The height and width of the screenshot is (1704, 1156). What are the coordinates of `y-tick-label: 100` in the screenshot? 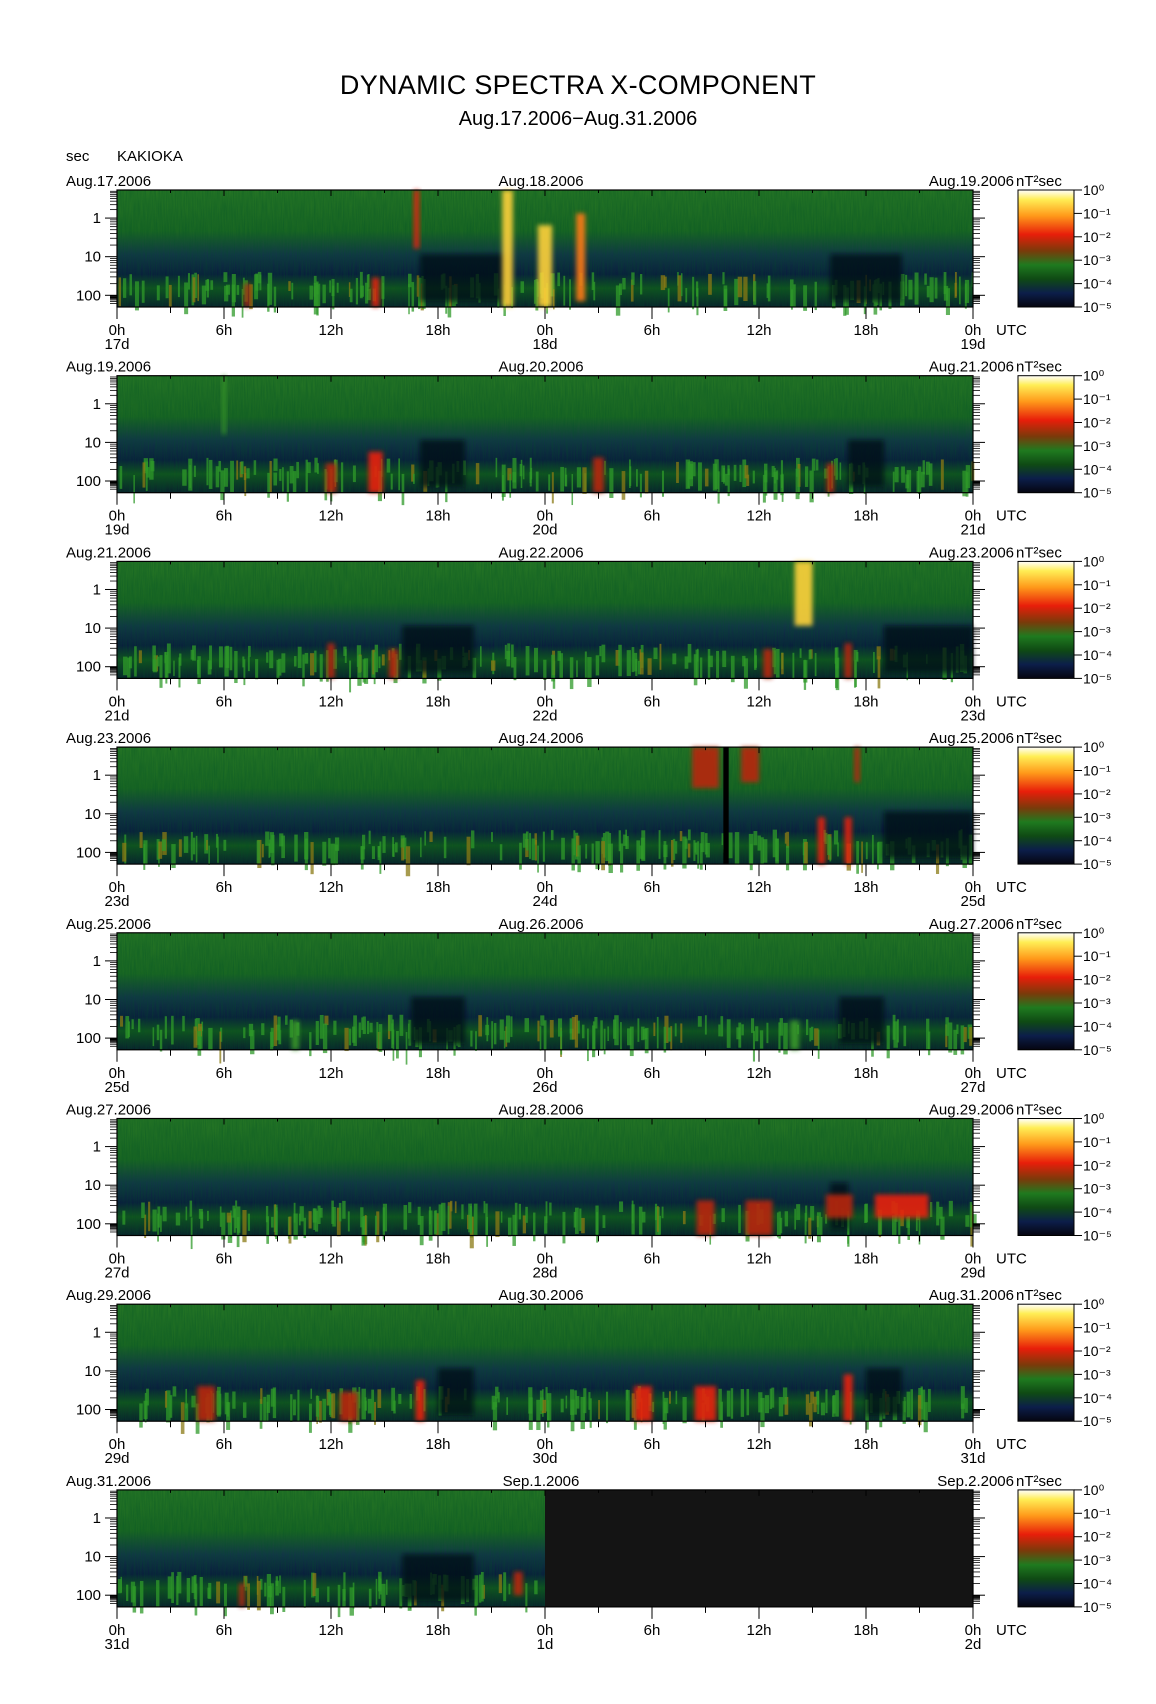 It's located at (88, 1595).